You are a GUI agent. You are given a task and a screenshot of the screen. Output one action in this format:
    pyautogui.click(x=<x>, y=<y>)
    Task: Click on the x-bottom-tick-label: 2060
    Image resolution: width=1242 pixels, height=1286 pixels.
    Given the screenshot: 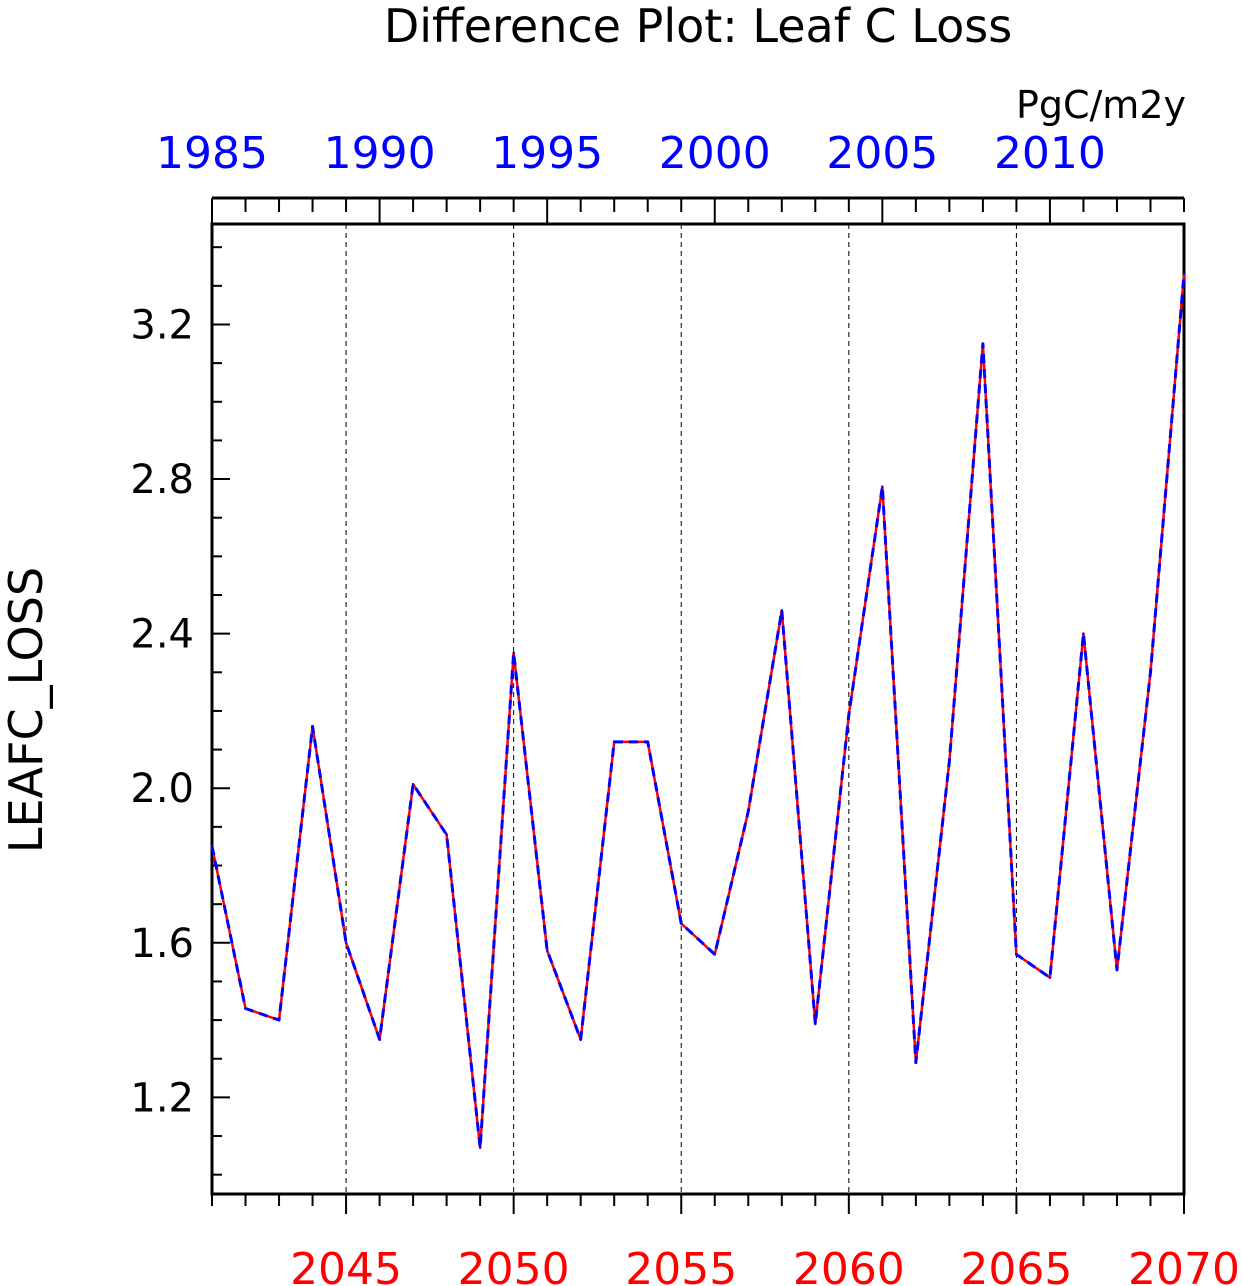 What is the action you would take?
    pyautogui.click(x=849, y=1265)
    